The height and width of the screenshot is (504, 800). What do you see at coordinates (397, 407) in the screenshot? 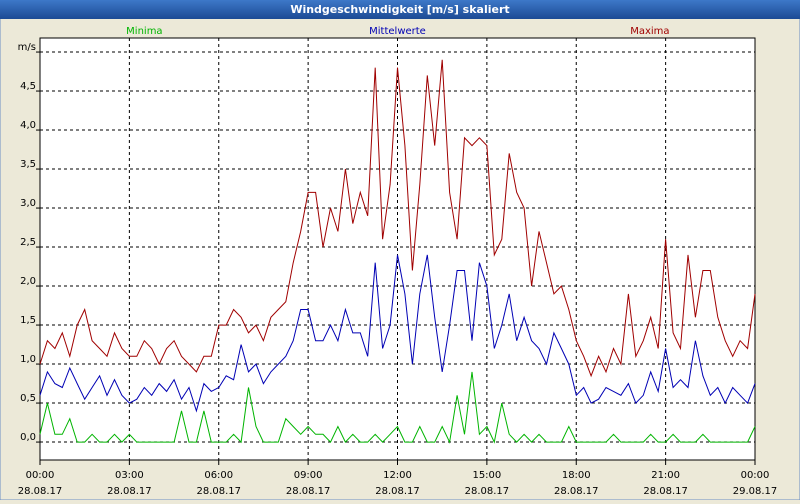
I see `series-line` at bounding box center [397, 407].